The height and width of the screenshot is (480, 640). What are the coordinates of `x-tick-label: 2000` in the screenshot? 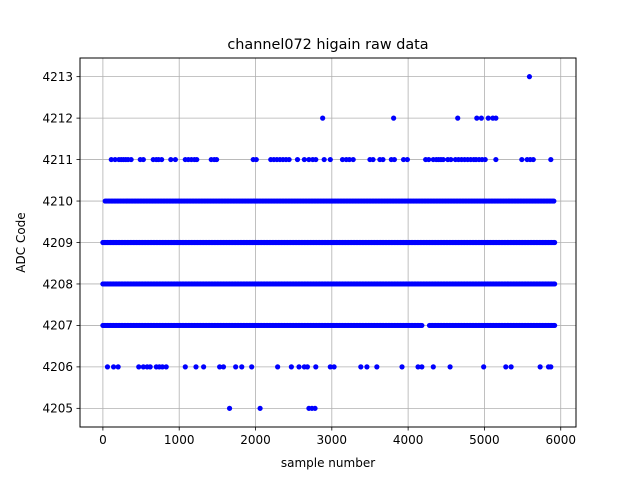 It's located at (255, 440).